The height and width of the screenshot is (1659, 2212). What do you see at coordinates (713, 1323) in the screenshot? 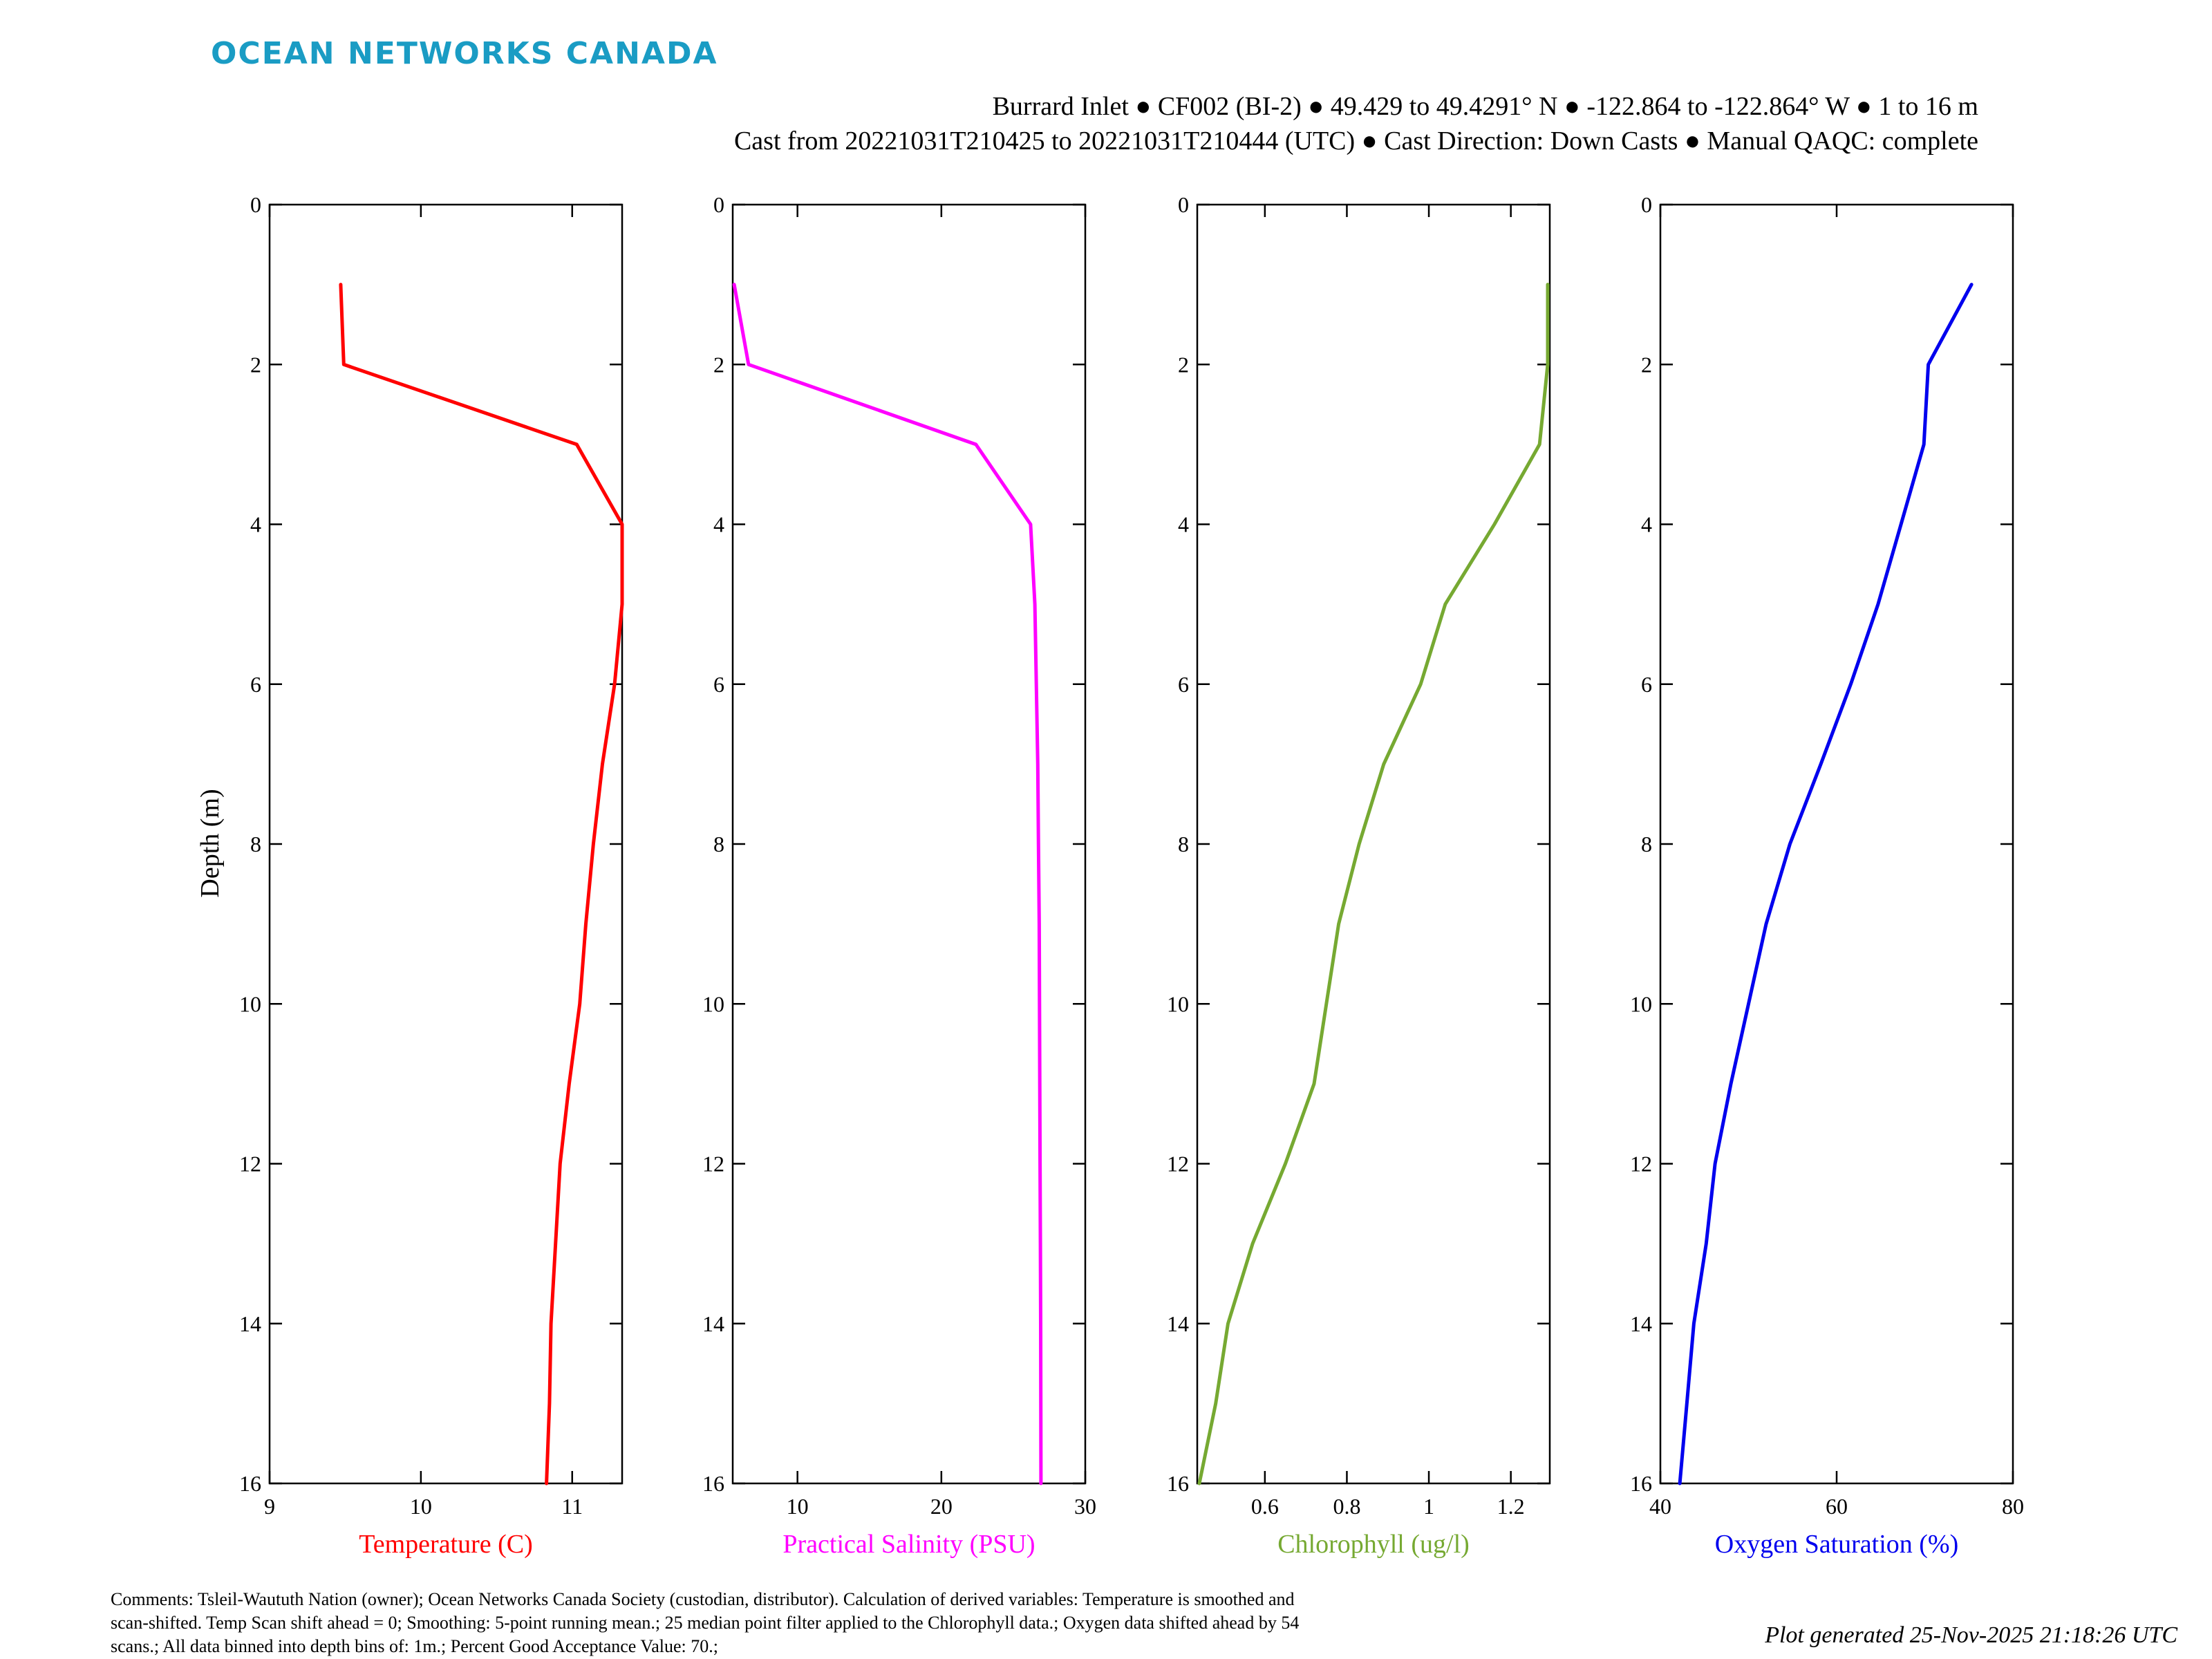
I see `practical-salinity-psu-ytick-label: 14` at bounding box center [713, 1323].